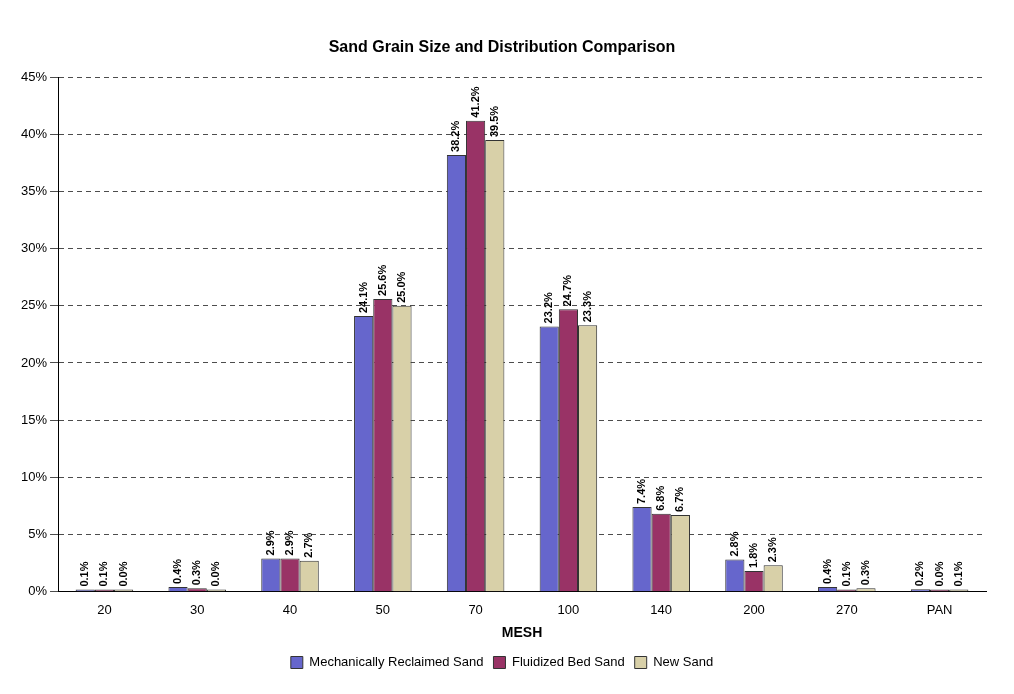  I want to click on data-label: 0.2%, so click(919, 574).